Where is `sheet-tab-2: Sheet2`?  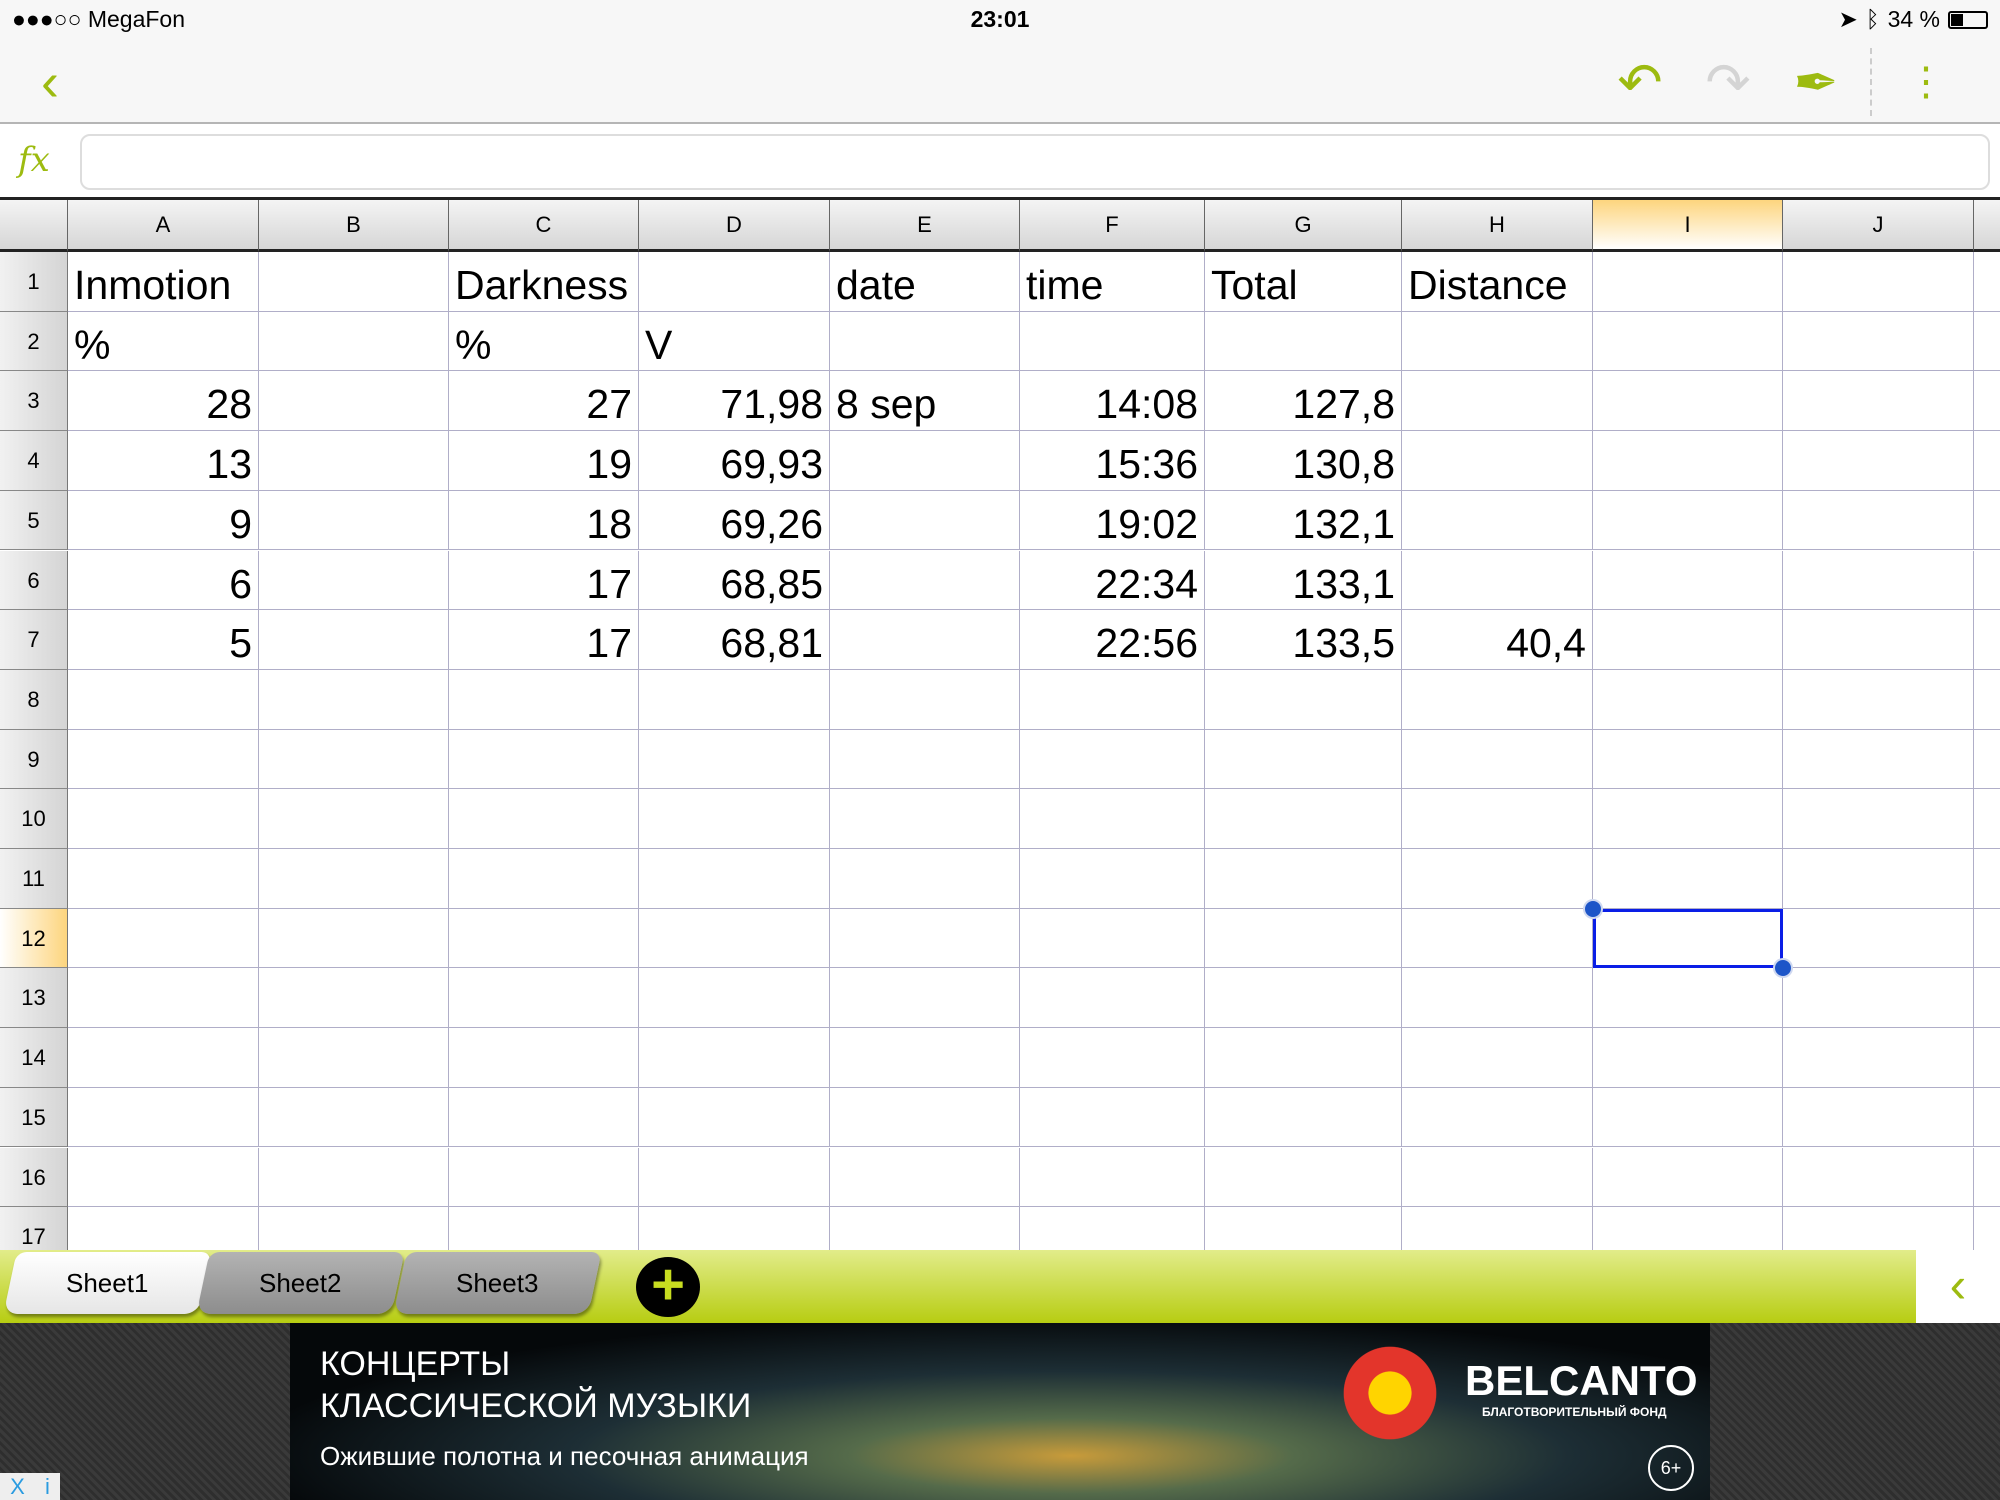
sheet-tab-2: Sheet2 is located at coordinates (300, 1283).